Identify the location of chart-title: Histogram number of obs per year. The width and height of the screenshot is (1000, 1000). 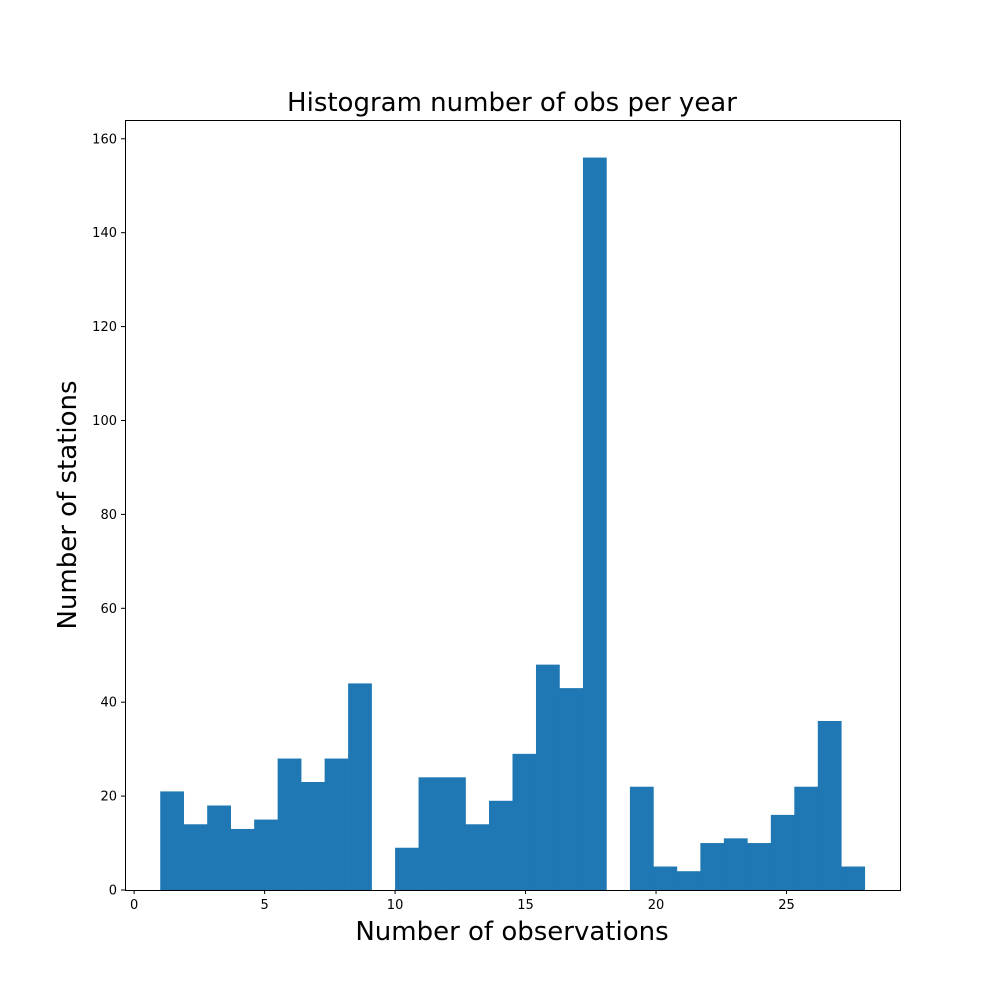
(512, 103).